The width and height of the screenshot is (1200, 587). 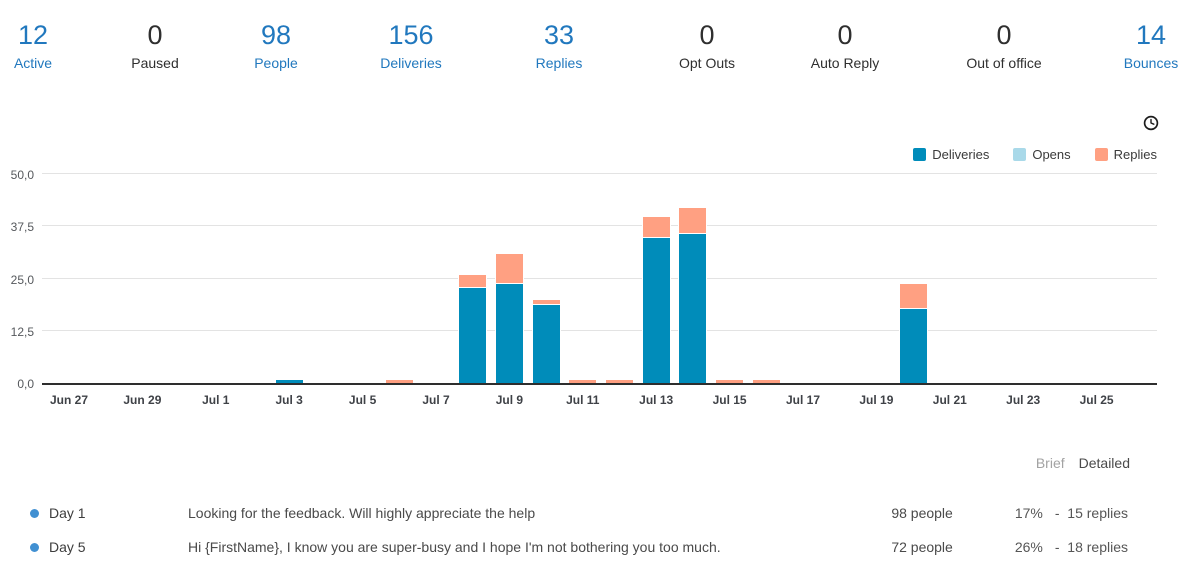 What do you see at coordinates (436, 400) in the screenshot?
I see `x-tick-label: Jul 7` at bounding box center [436, 400].